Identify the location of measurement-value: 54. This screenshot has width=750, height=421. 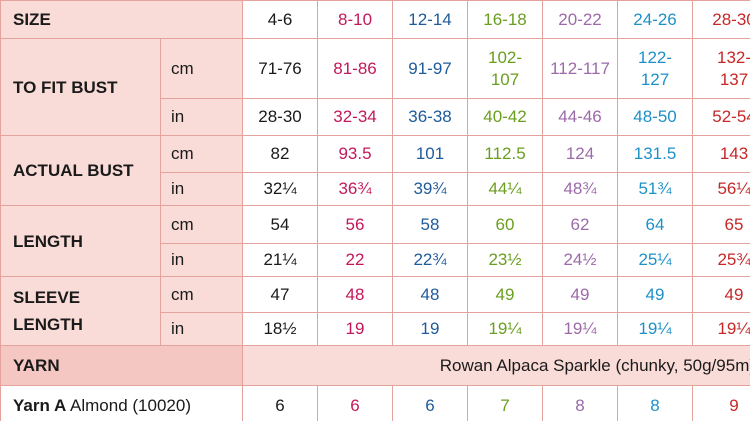
(280, 224).